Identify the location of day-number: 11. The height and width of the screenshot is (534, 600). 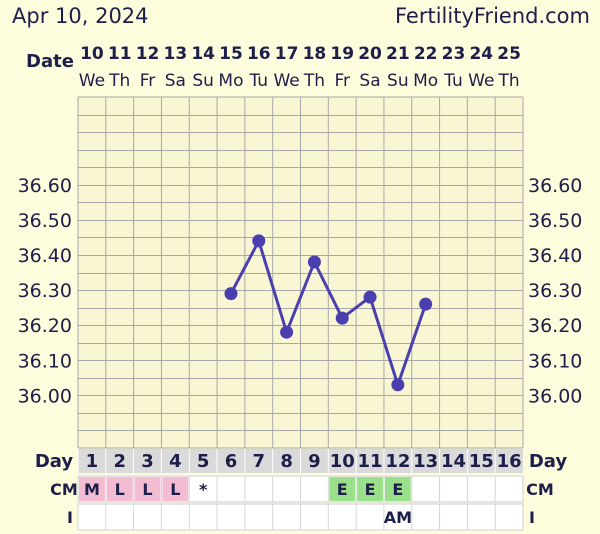
(370, 461).